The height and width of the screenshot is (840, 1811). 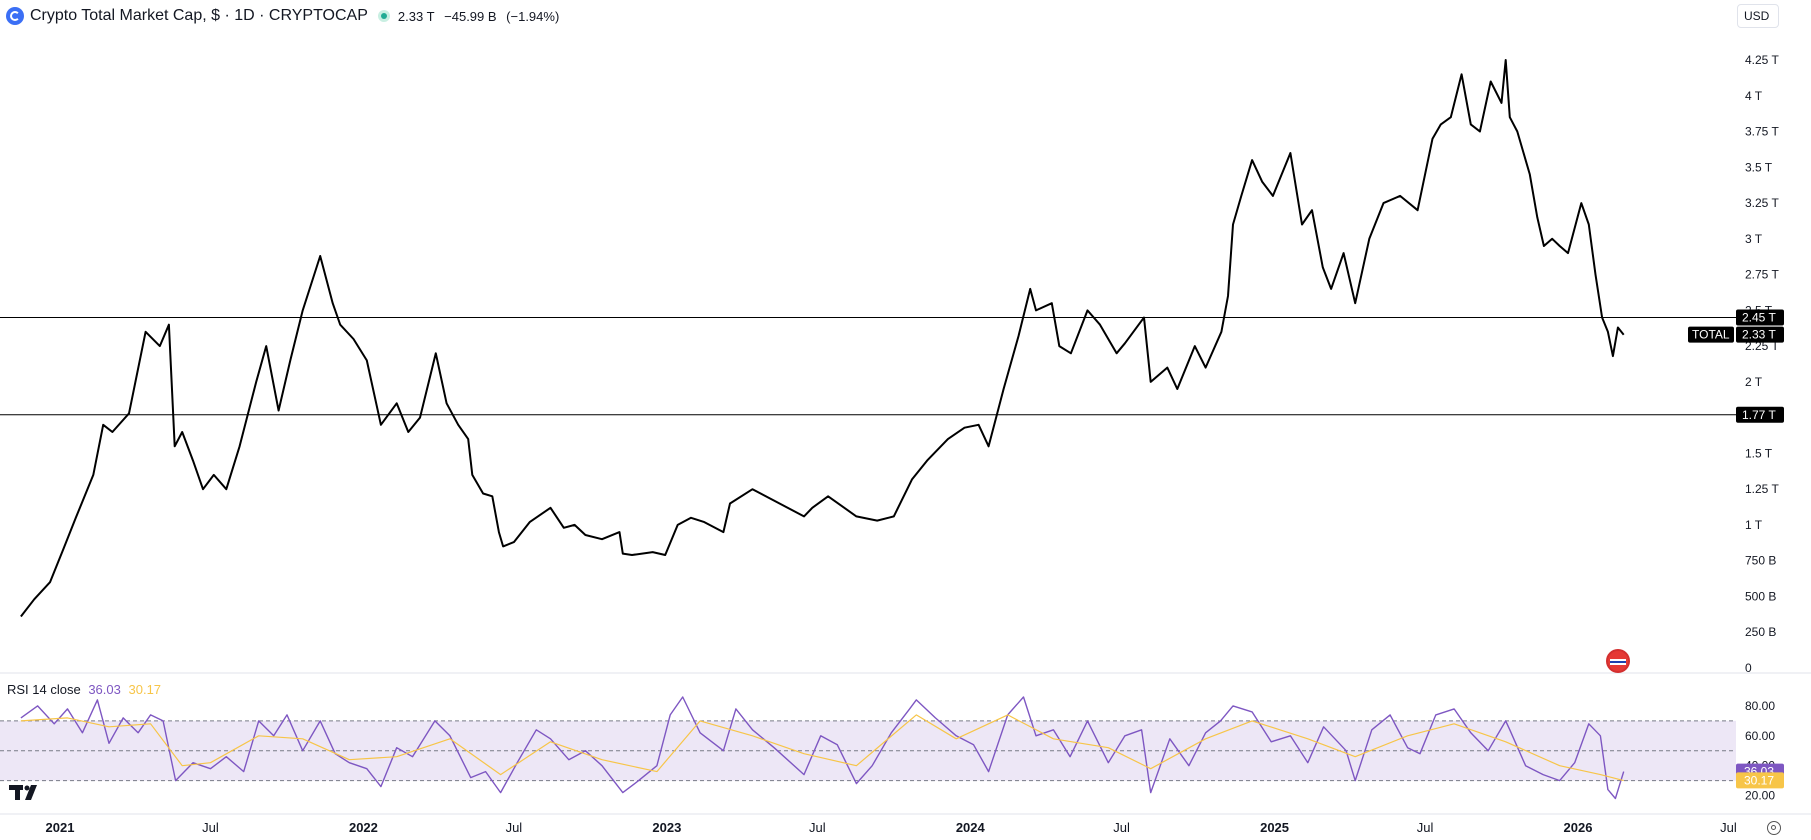 What do you see at coordinates (666, 827) in the screenshot?
I see `time-axis-tick: 2023` at bounding box center [666, 827].